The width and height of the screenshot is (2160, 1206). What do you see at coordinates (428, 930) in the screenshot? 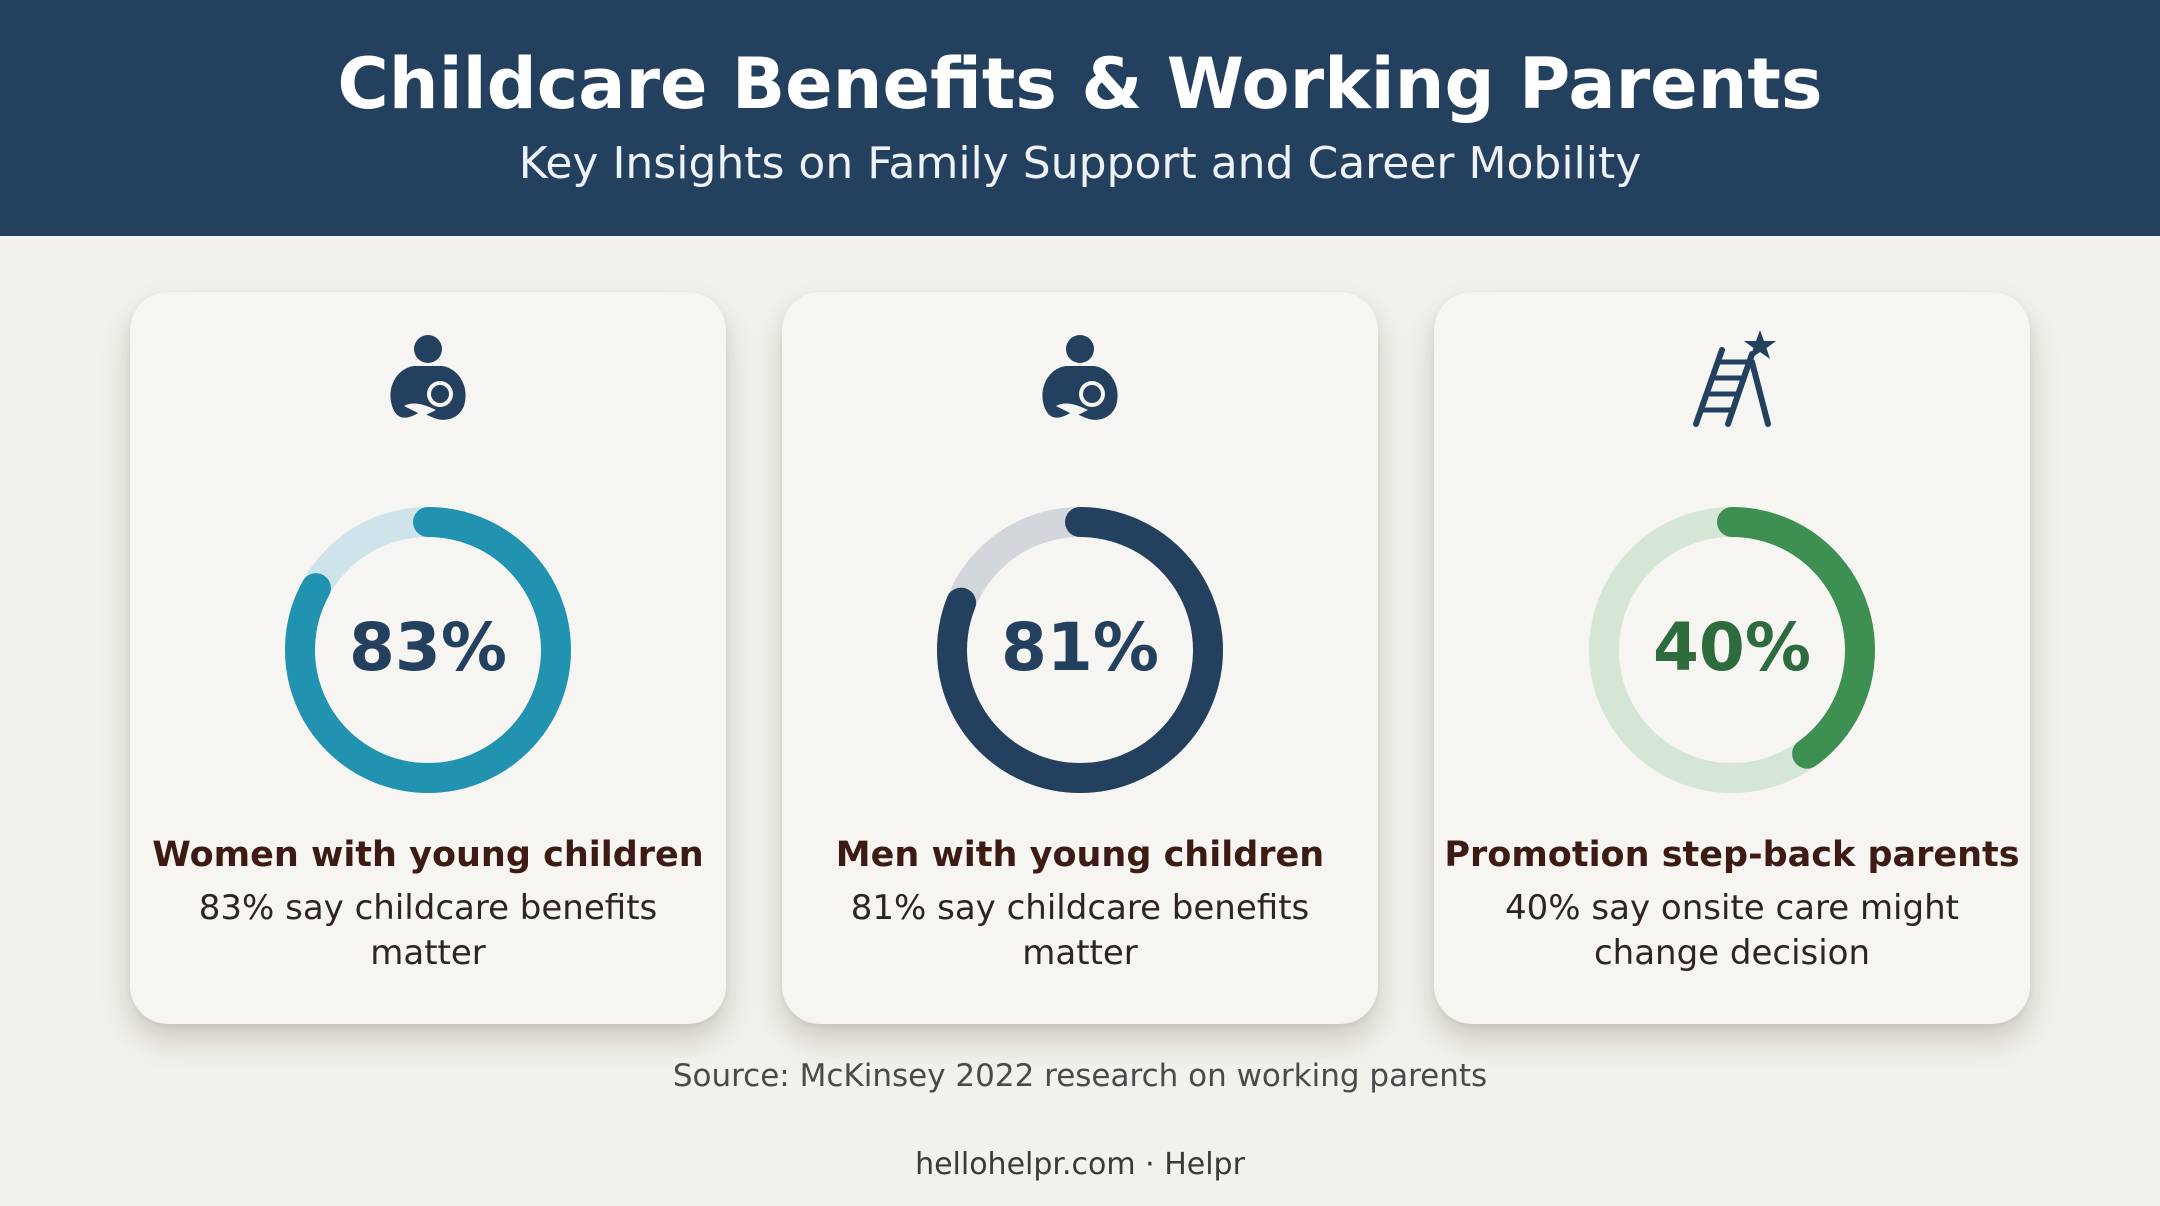
I see `card-description: 83% say childcare benefits matter` at bounding box center [428, 930].